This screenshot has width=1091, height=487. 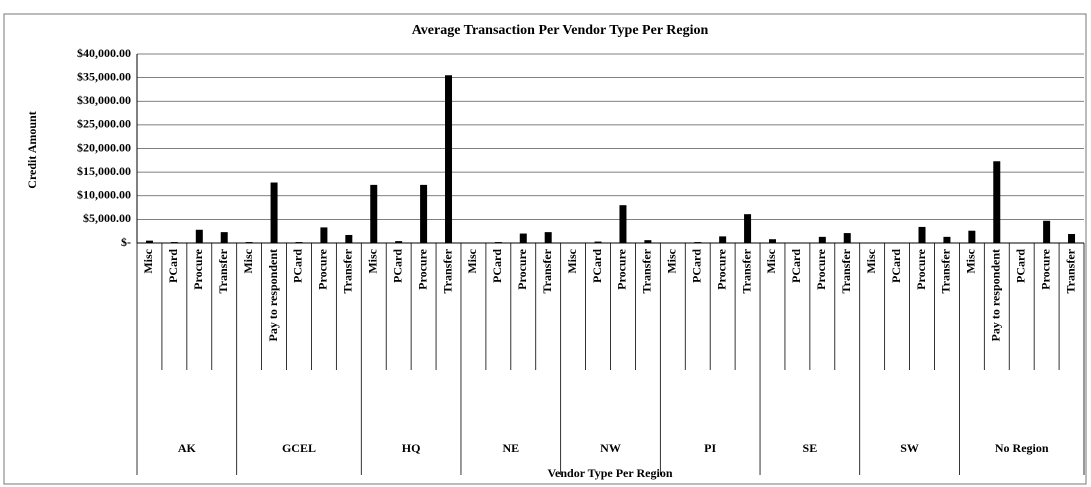 What do you see at coordinates (107, 218) in the screenshot?
I see `y-tick-label: $5,000.00` at bounding box center [107, 218].